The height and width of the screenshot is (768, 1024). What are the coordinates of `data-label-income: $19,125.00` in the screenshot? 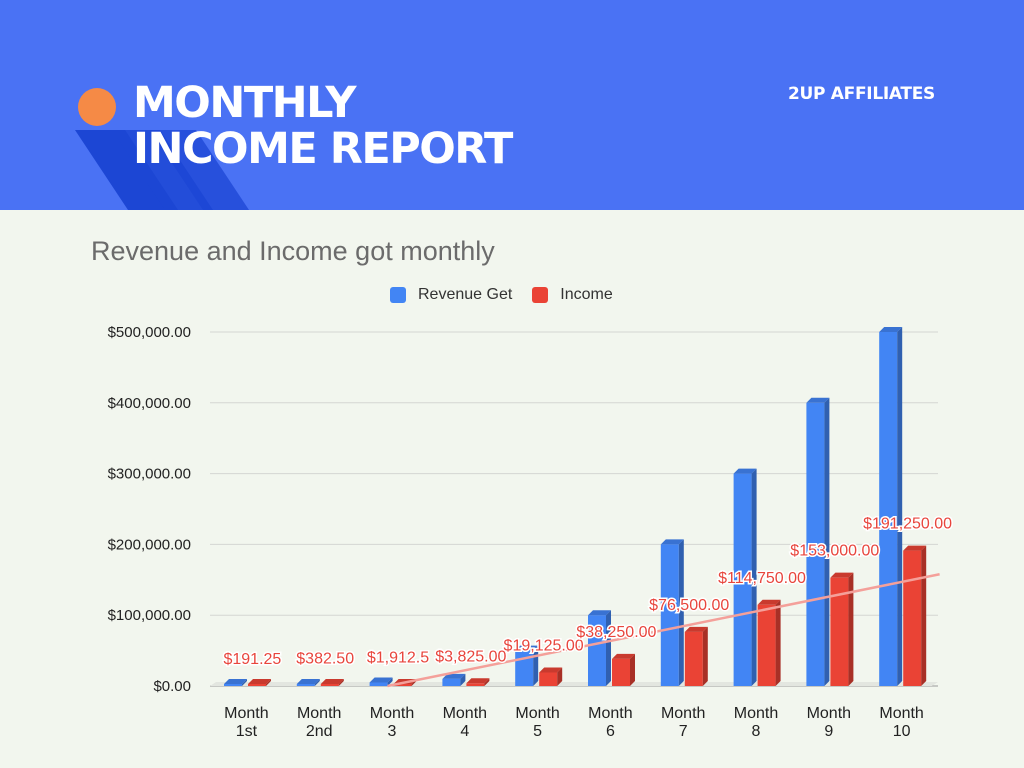 It's located at (544, 645).